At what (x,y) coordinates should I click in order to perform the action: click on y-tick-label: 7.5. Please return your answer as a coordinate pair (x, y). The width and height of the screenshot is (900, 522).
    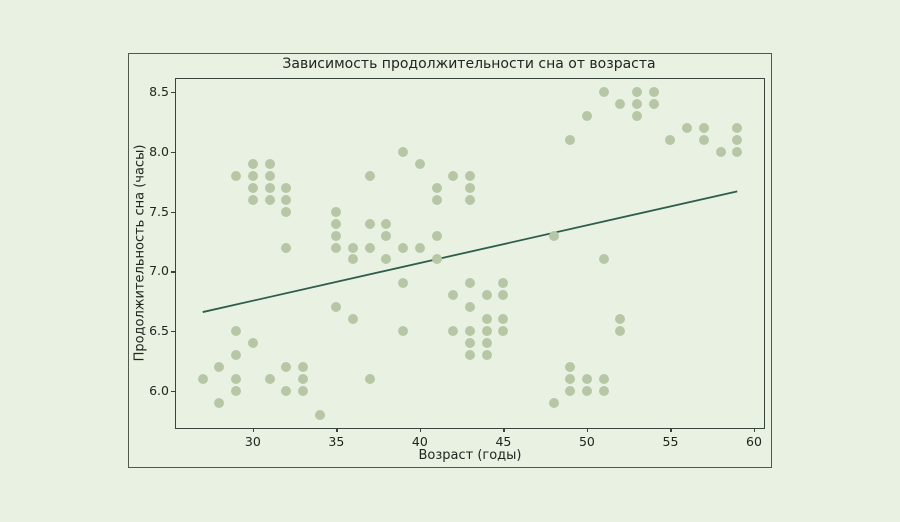
    Looking at the image, I should click on (159, 211).